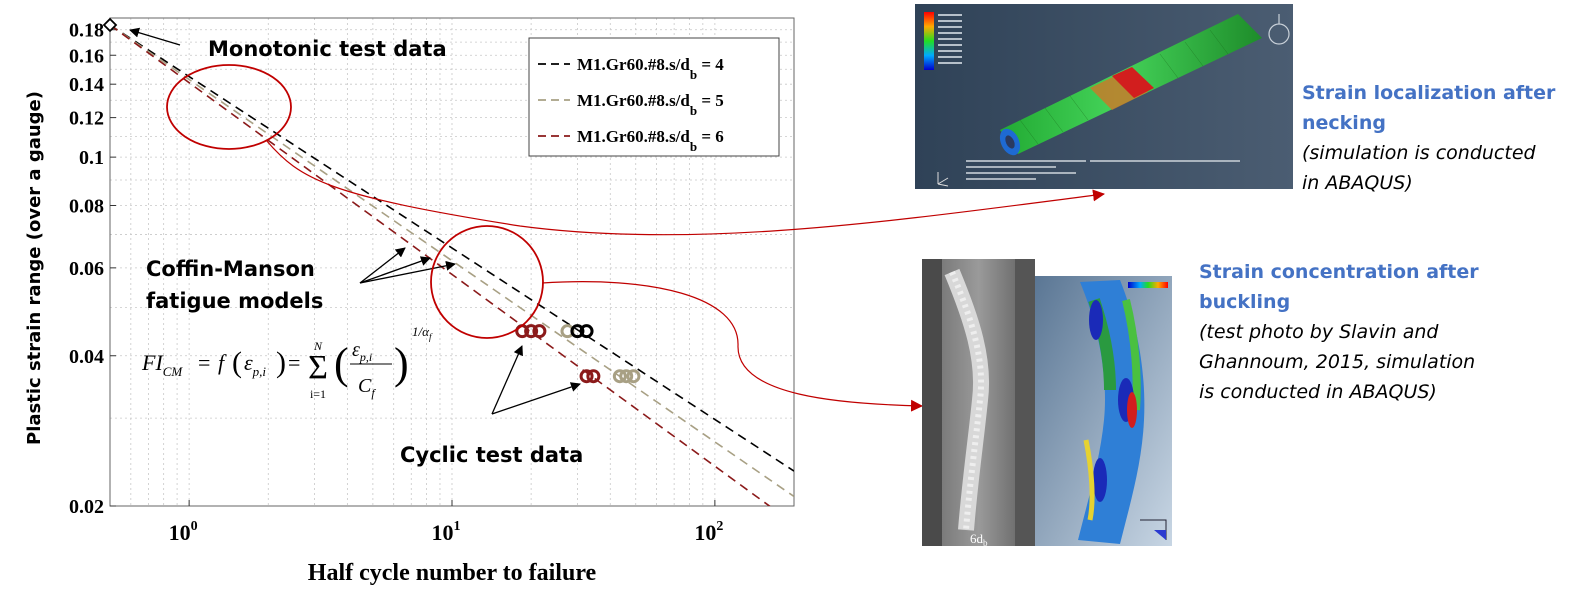  I want to click on fea-image-necking, so click(1104, 96).